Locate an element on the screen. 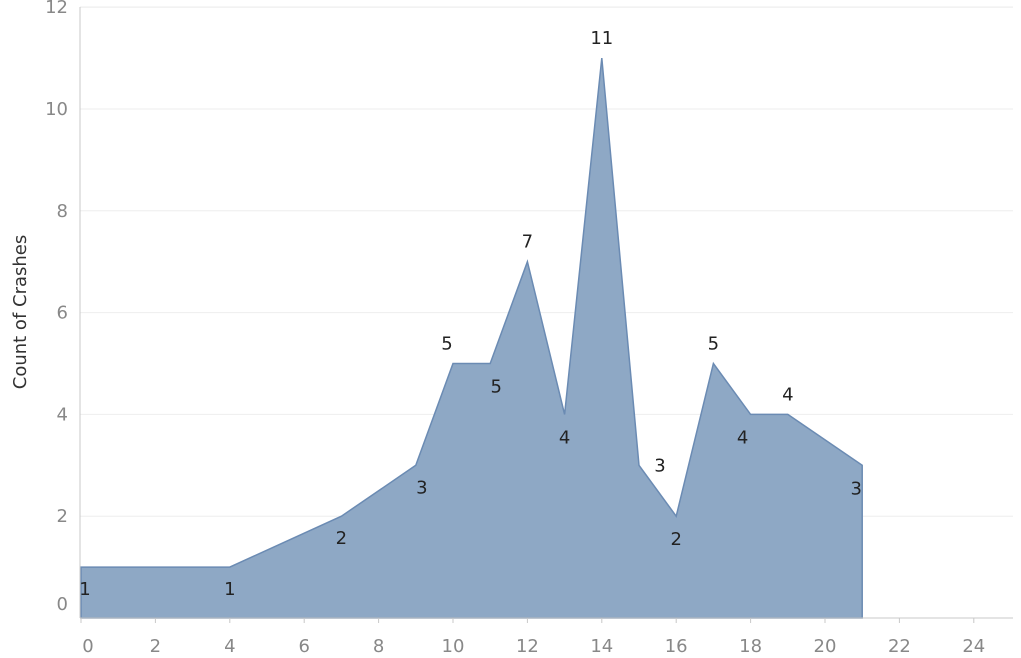 The image size is (1021, 658). x-tick-label: 0 is located at coordinates (87, 646).